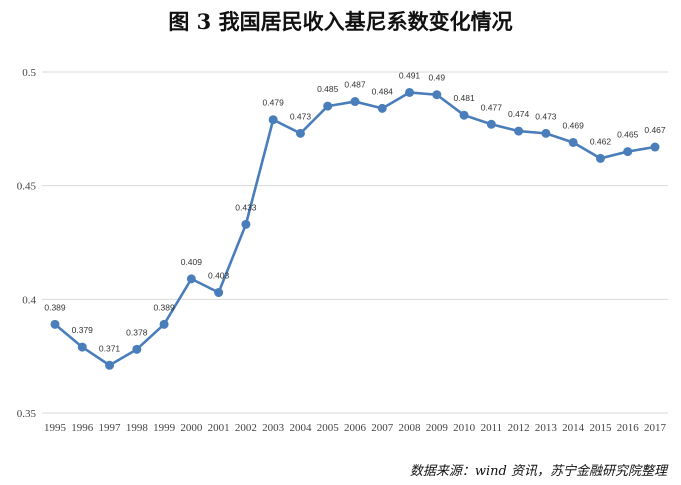 This screenshot has width=681, height=485. I want to click on x-tick-label: 2015, so click(600, 428).